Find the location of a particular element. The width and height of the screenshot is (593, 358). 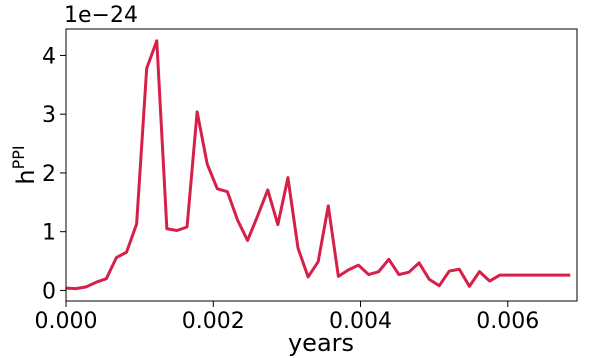

y-tick-label: 1 is located at coordinates (49, 233).